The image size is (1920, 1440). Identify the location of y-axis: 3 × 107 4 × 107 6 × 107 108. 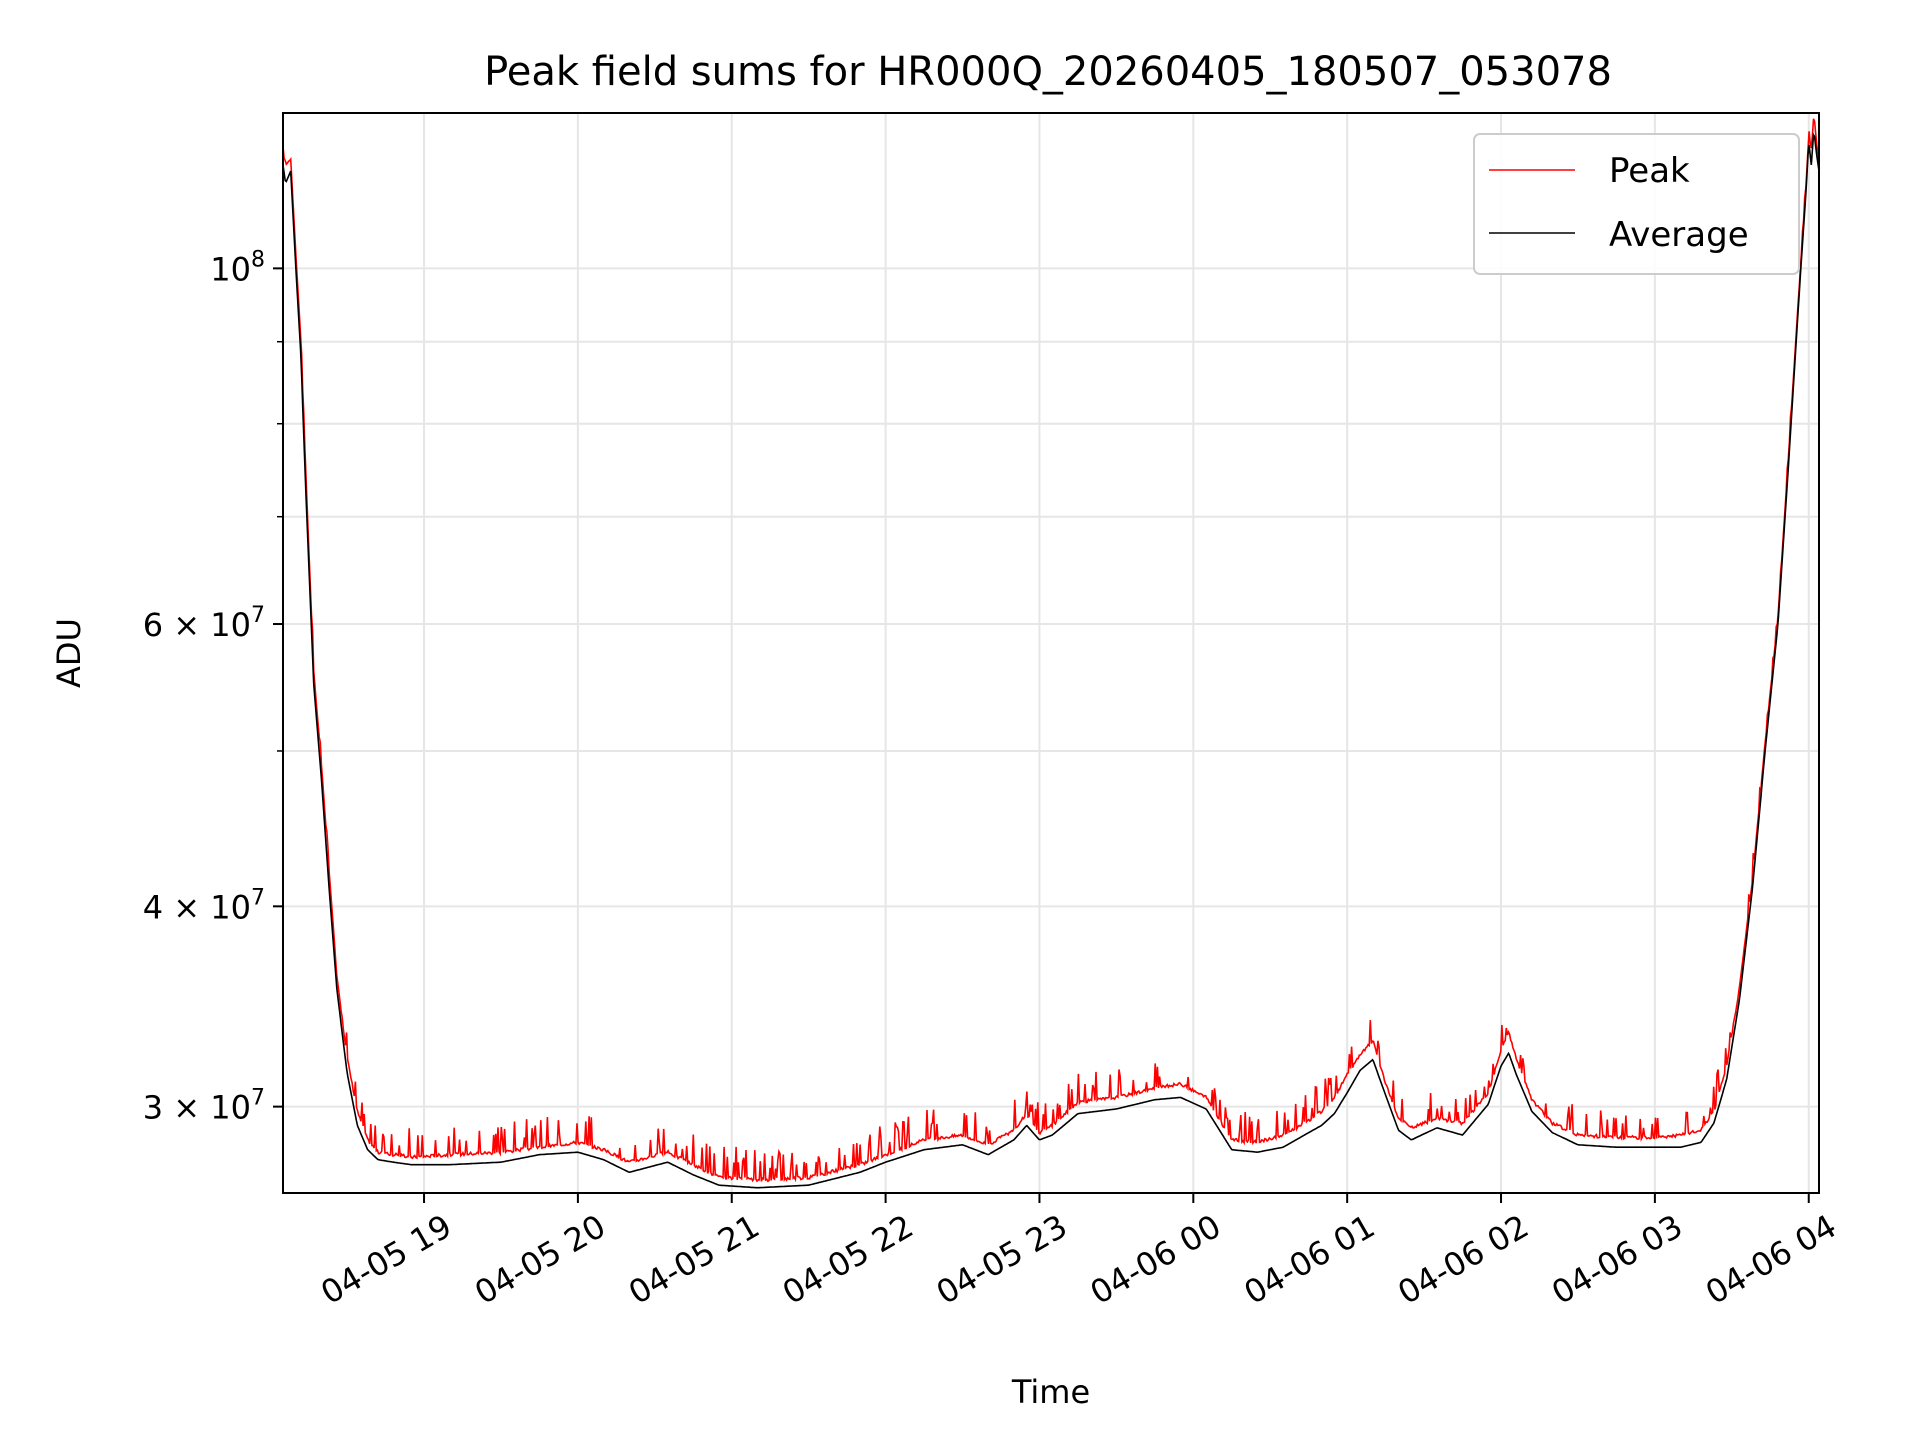
(213, 687).